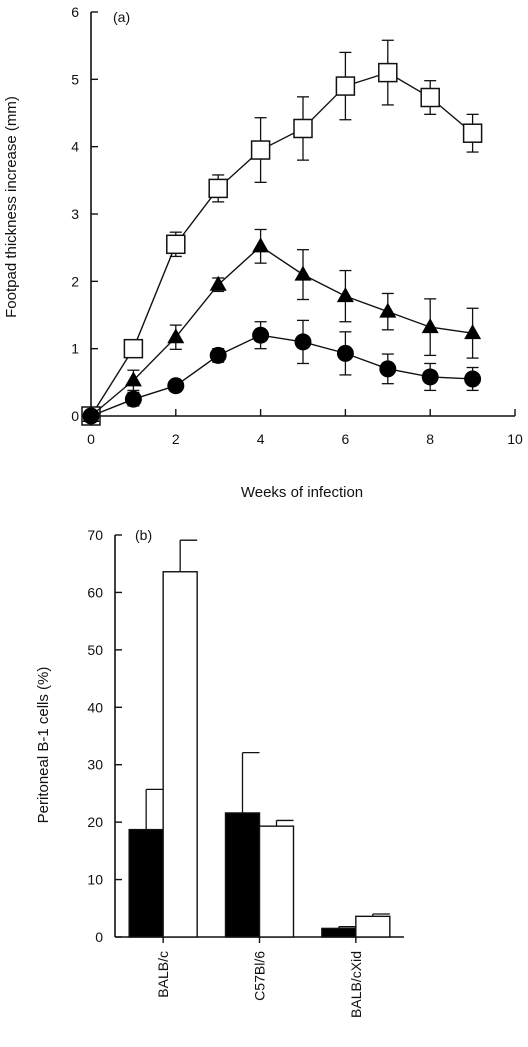 The image size is (528, 1047). Describe the element at coordinates (11, 207) in the screenshot. I see `panel-a-y-axis-label: Footpad thickness increase (mm)` at that location.